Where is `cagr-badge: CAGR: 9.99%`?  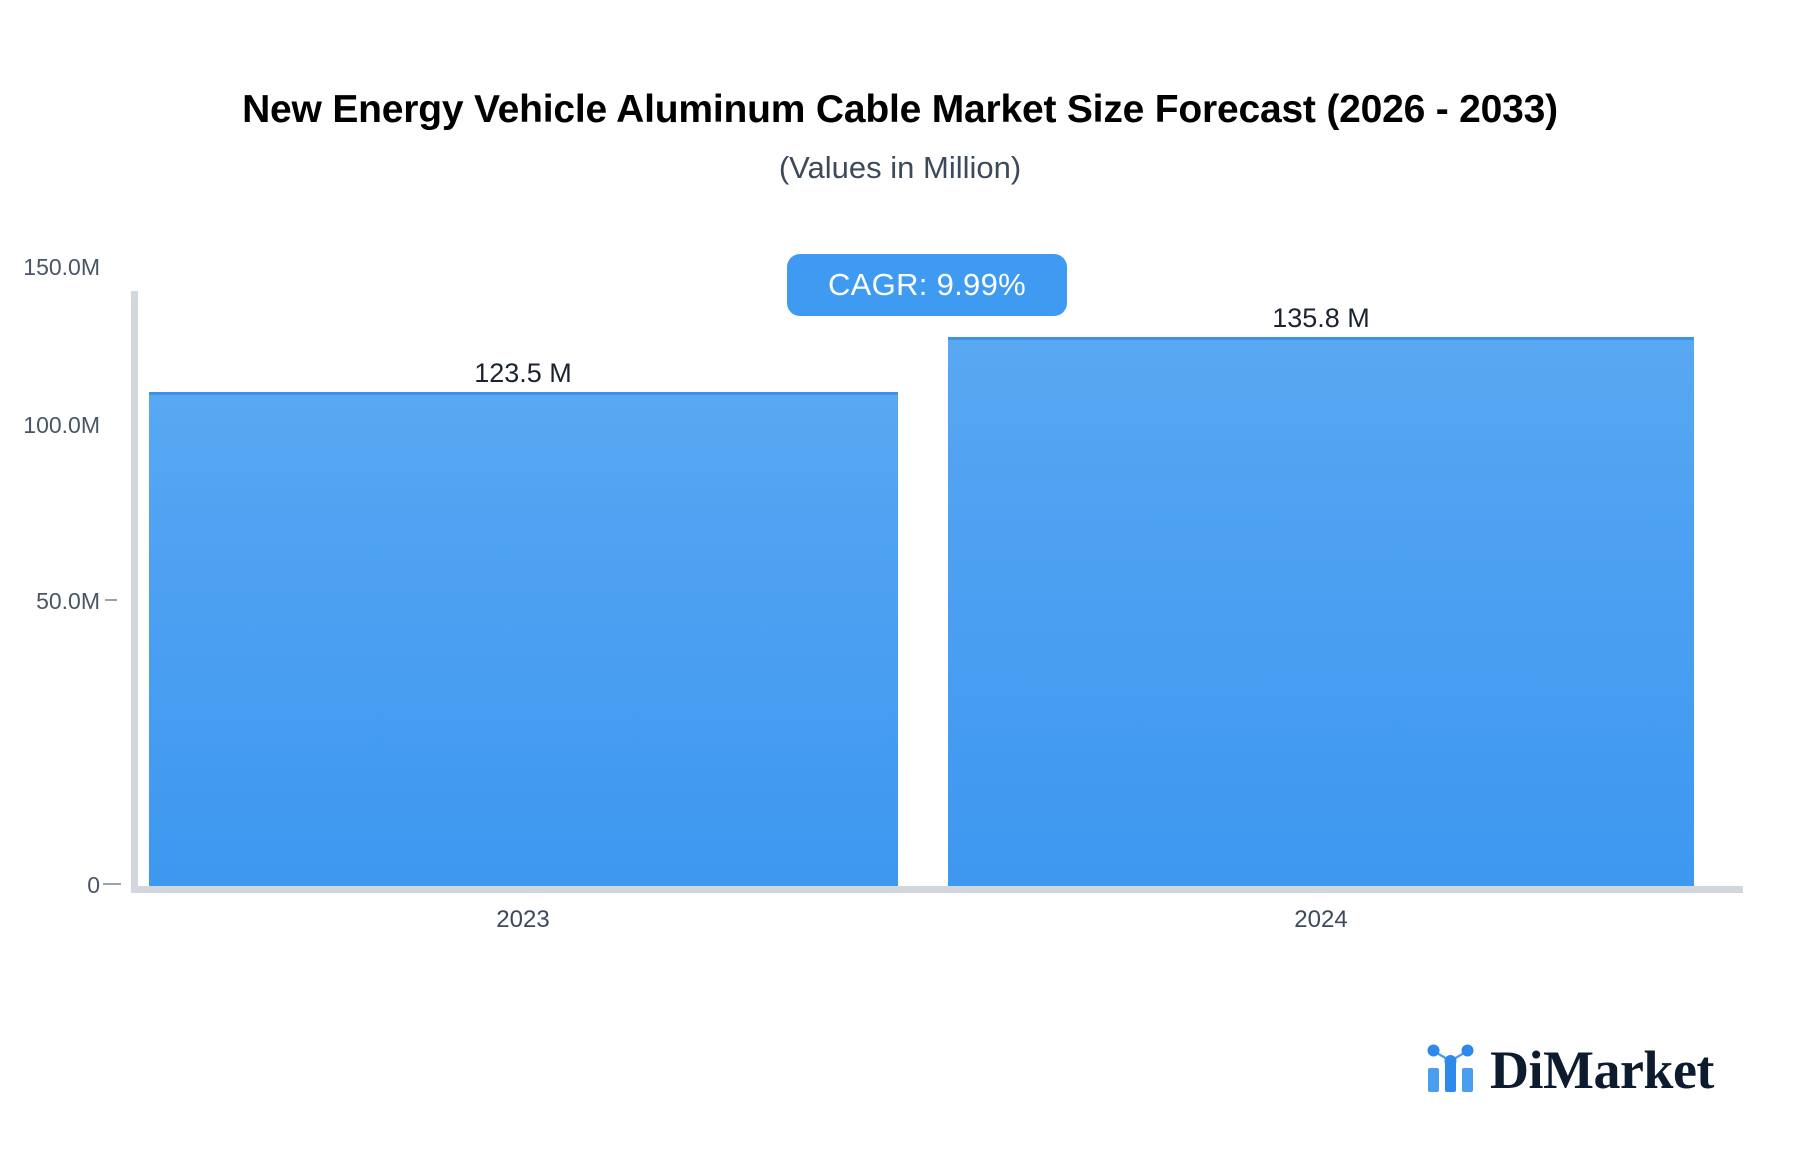 cagr-badge: CAGR: 9.99% is located at coordinates (927, 285).